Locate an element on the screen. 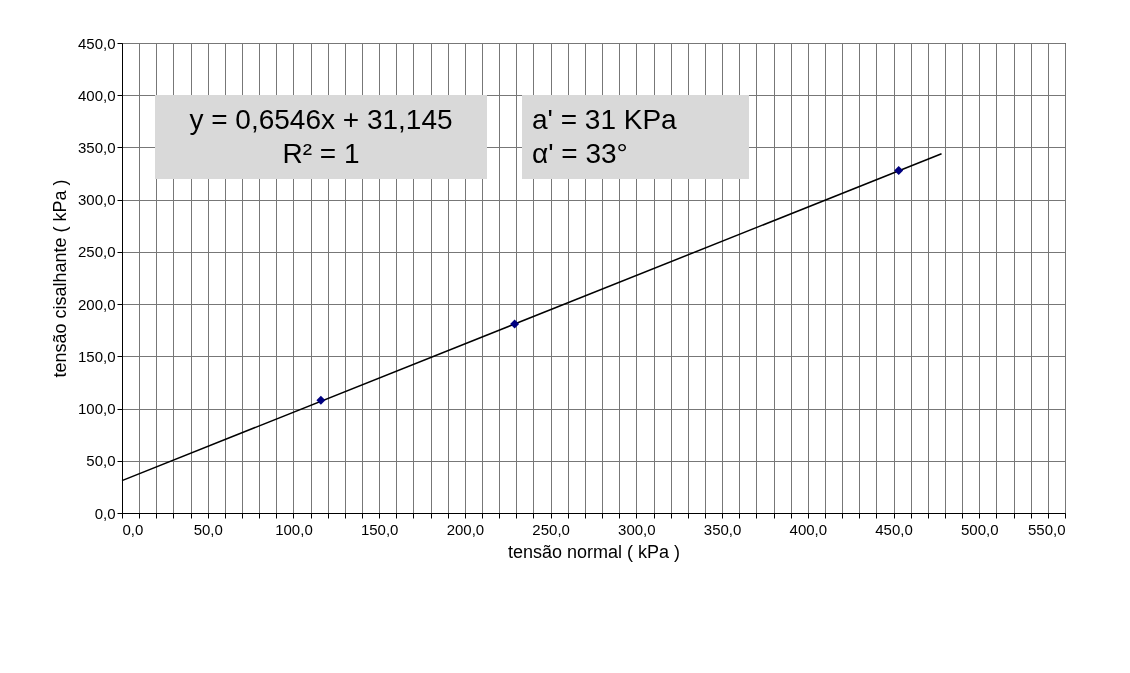 This screenshot has width=1130, height=673. y-axis-title: tensão cisalhante ( kPa ) is located at coordinates (59, 278).